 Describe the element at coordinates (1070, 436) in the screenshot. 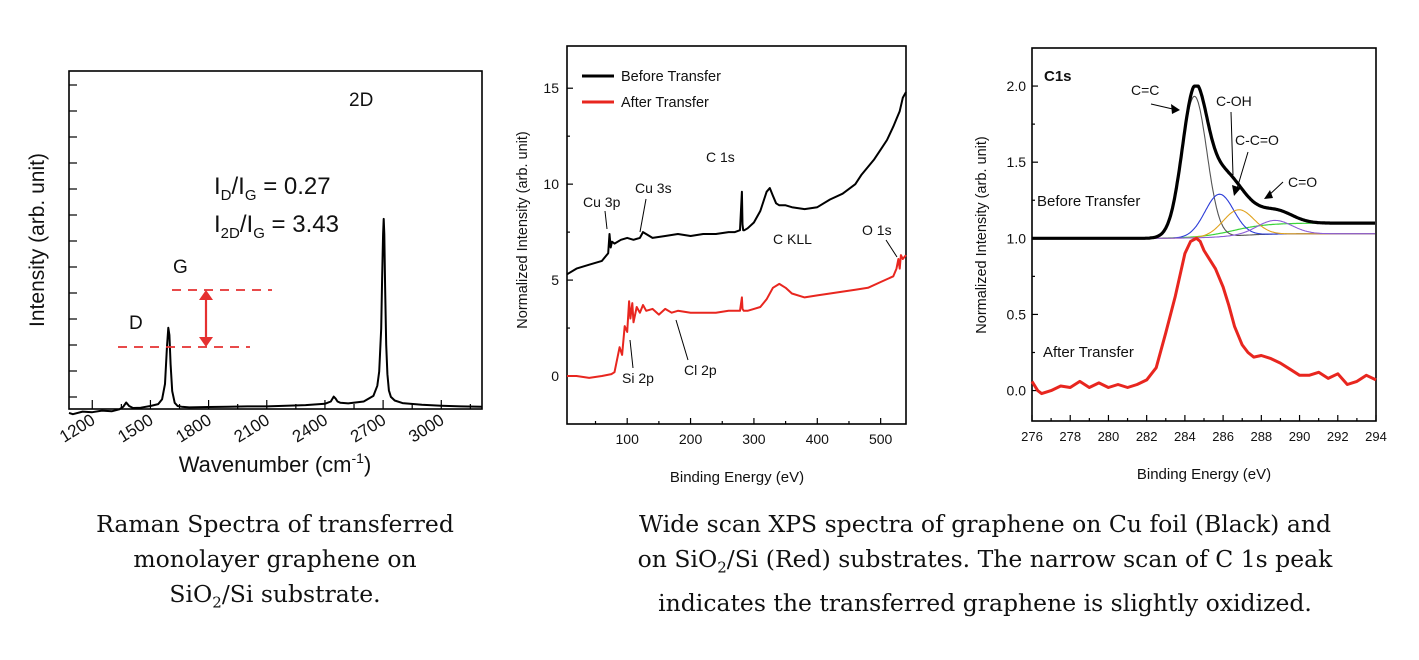

I see `c1s-x-tick-label: 278` at that location.